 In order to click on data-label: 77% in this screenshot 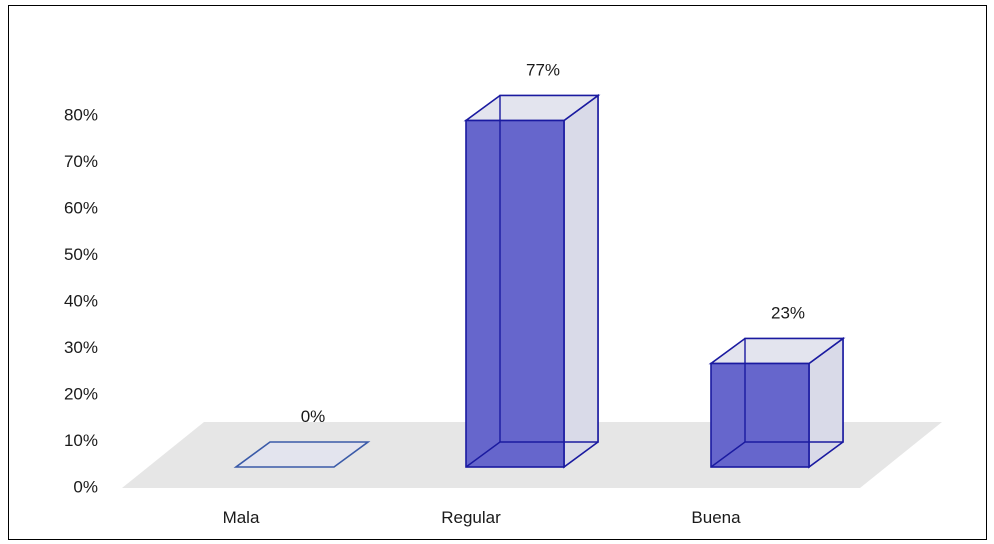, I will do `click(543, 70)`.